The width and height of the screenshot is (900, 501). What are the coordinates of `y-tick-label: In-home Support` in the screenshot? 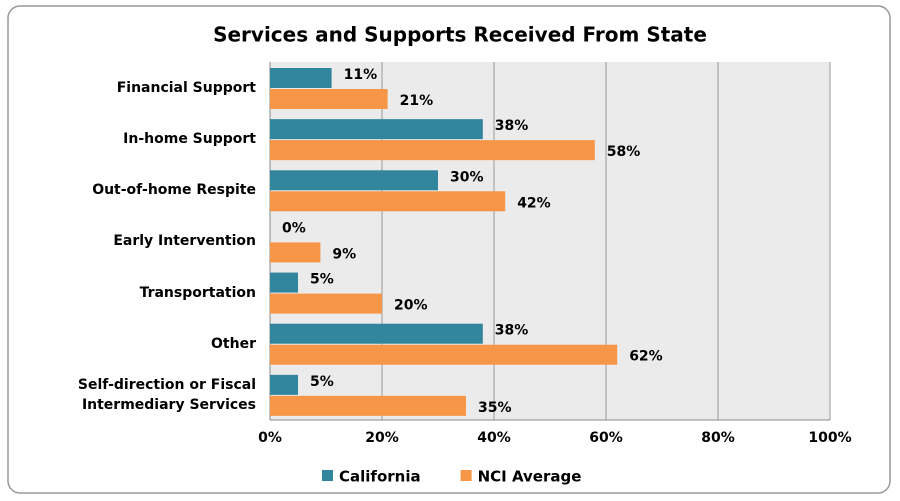 It's located at (189, 139).